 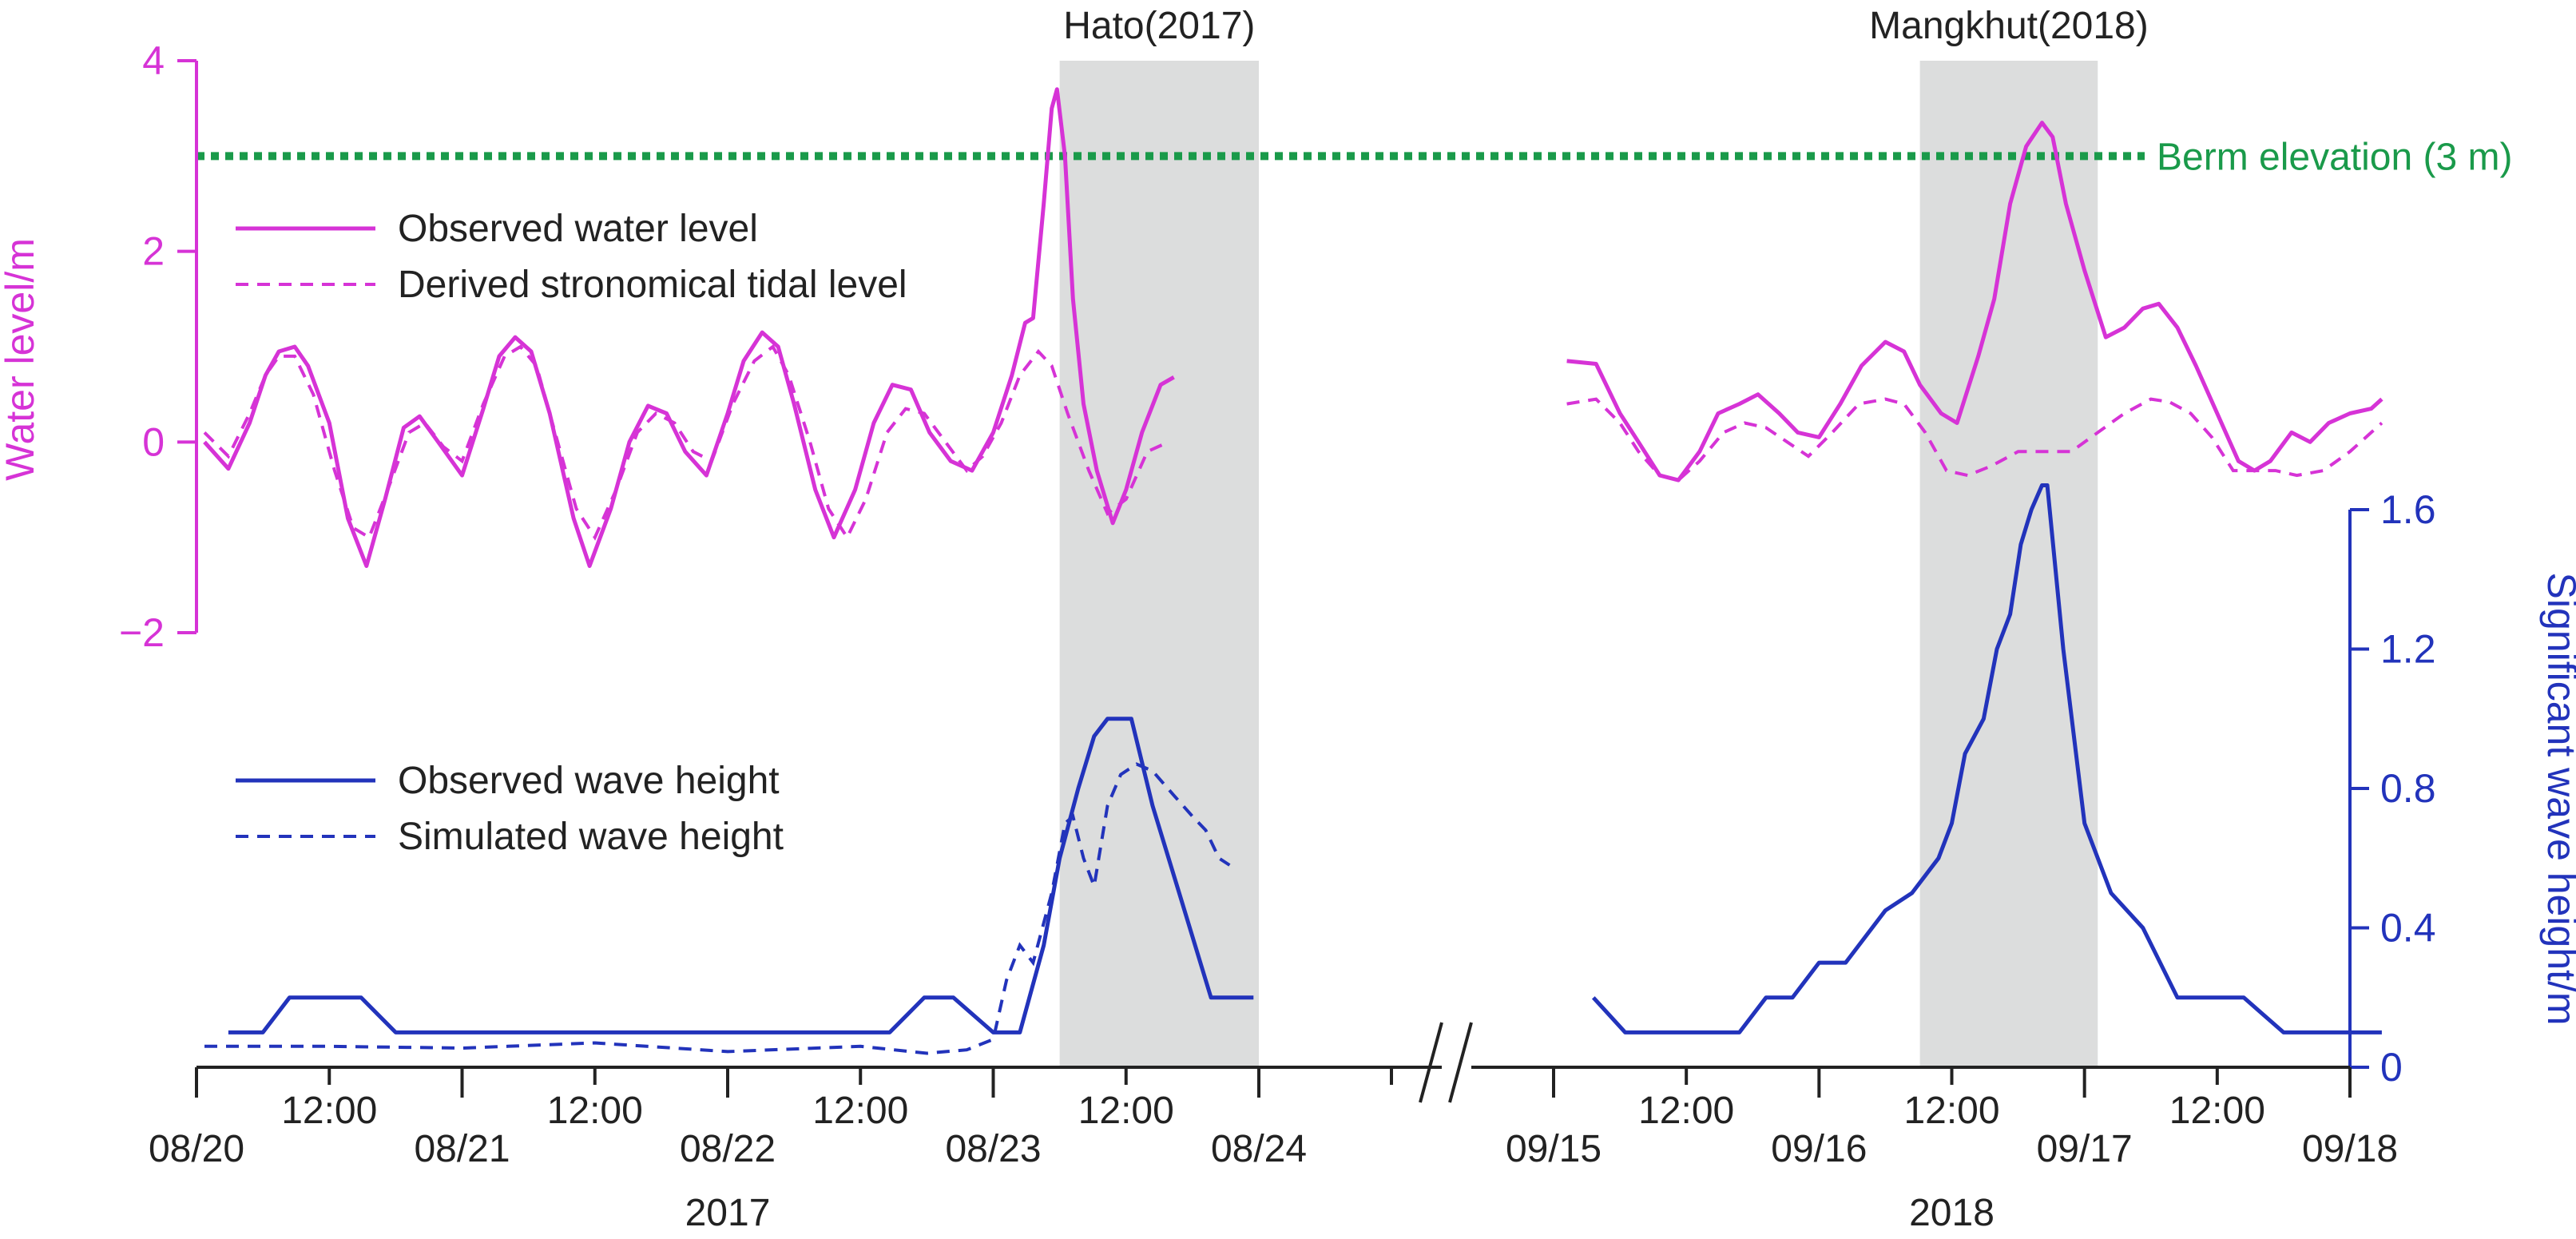 What do you see at coordinates (2008, 564) in the screenshot?
I see `storm-band-2018` at bounding box center [2008, 564].